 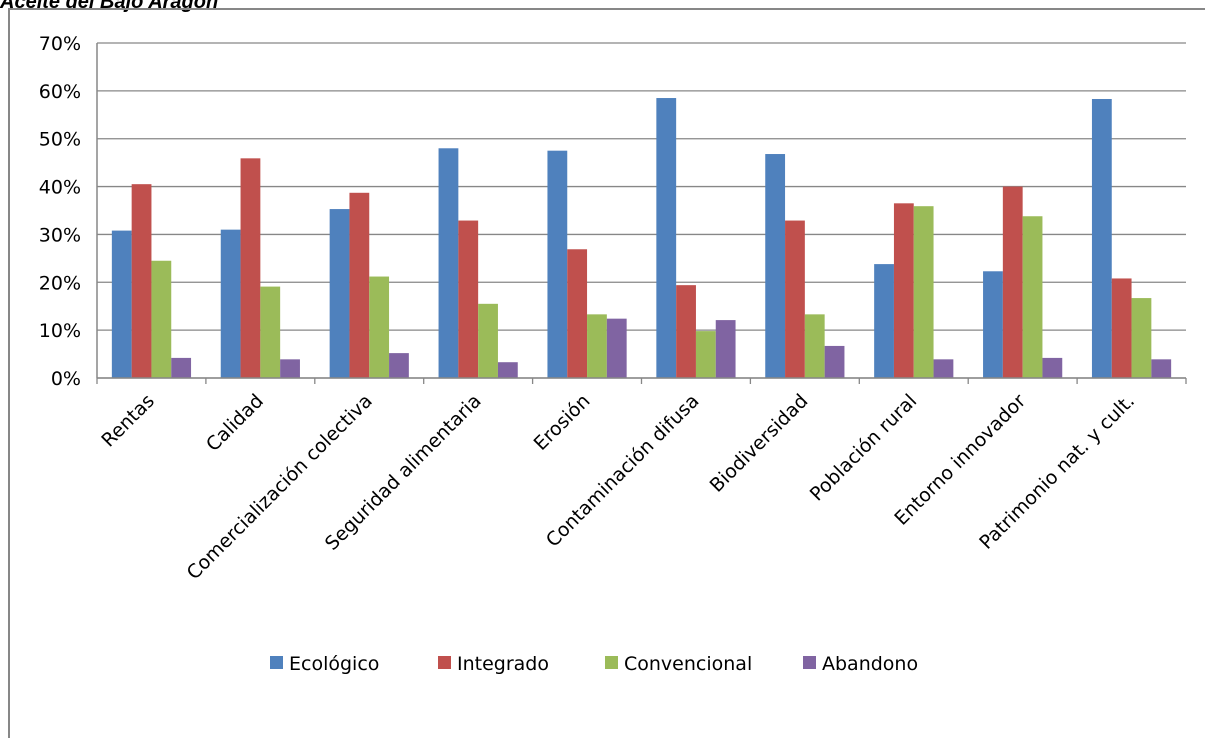 I want to click on legend-label: Ecológico, so click(x=334, y=664).